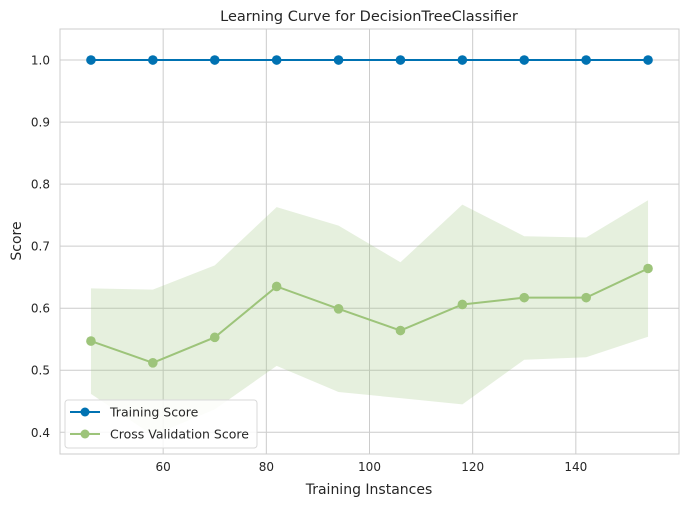  I want to click on legend: Training Score Cross Validation Score, so click(161, 424).